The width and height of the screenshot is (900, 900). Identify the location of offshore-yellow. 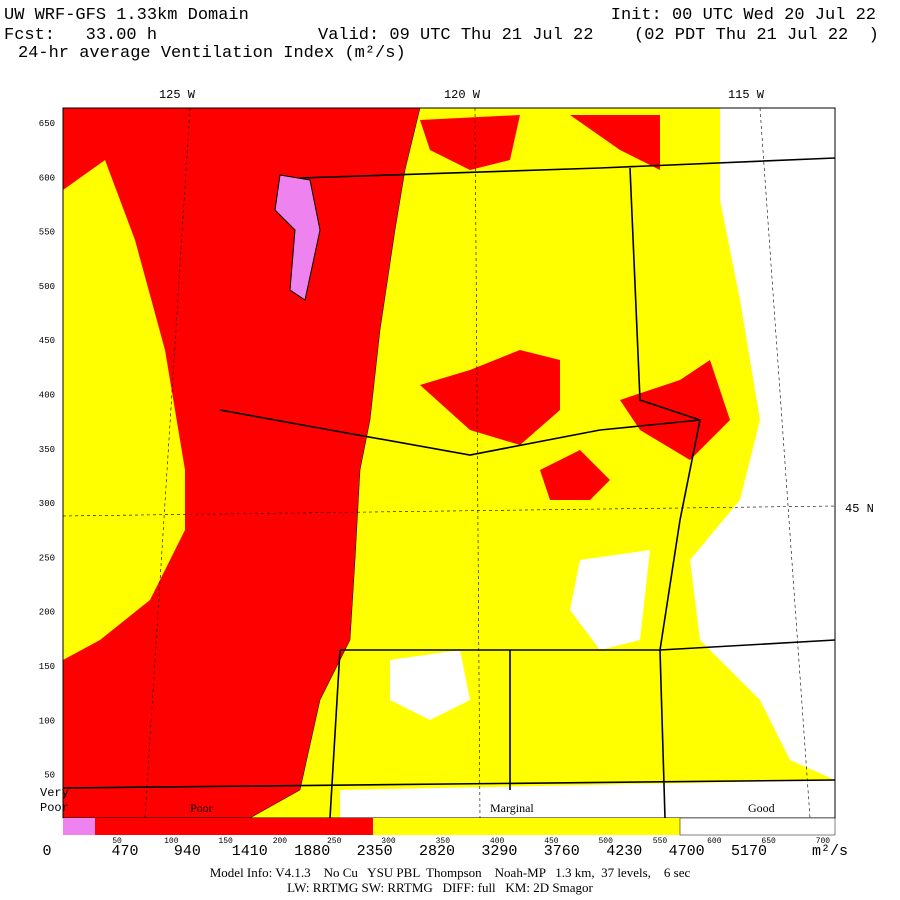
(124, 410).